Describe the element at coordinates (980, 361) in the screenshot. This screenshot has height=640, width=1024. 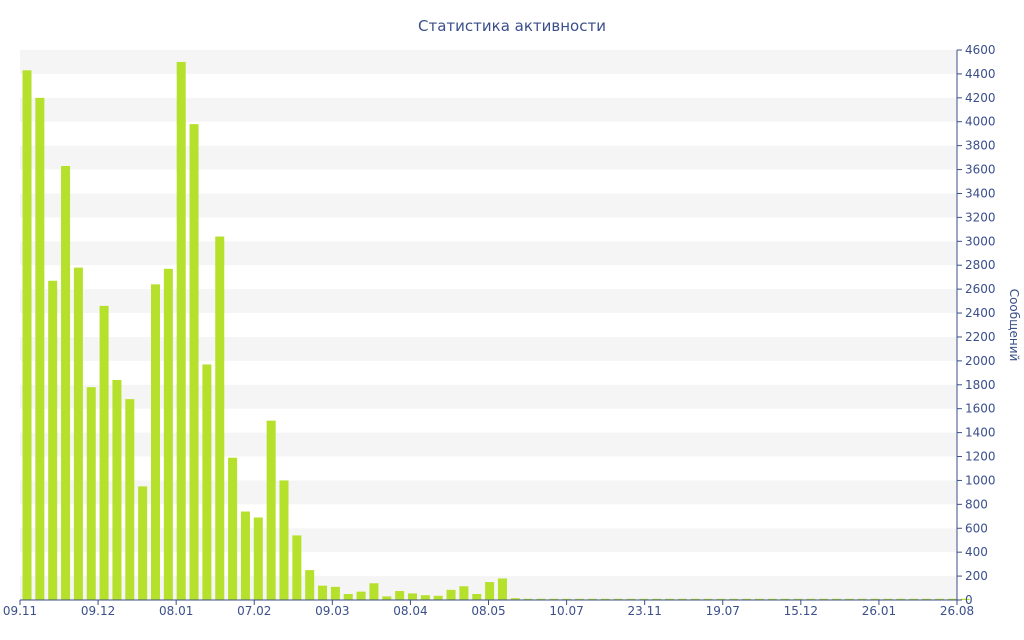
I see `y-tick-label: 2000` at that location.